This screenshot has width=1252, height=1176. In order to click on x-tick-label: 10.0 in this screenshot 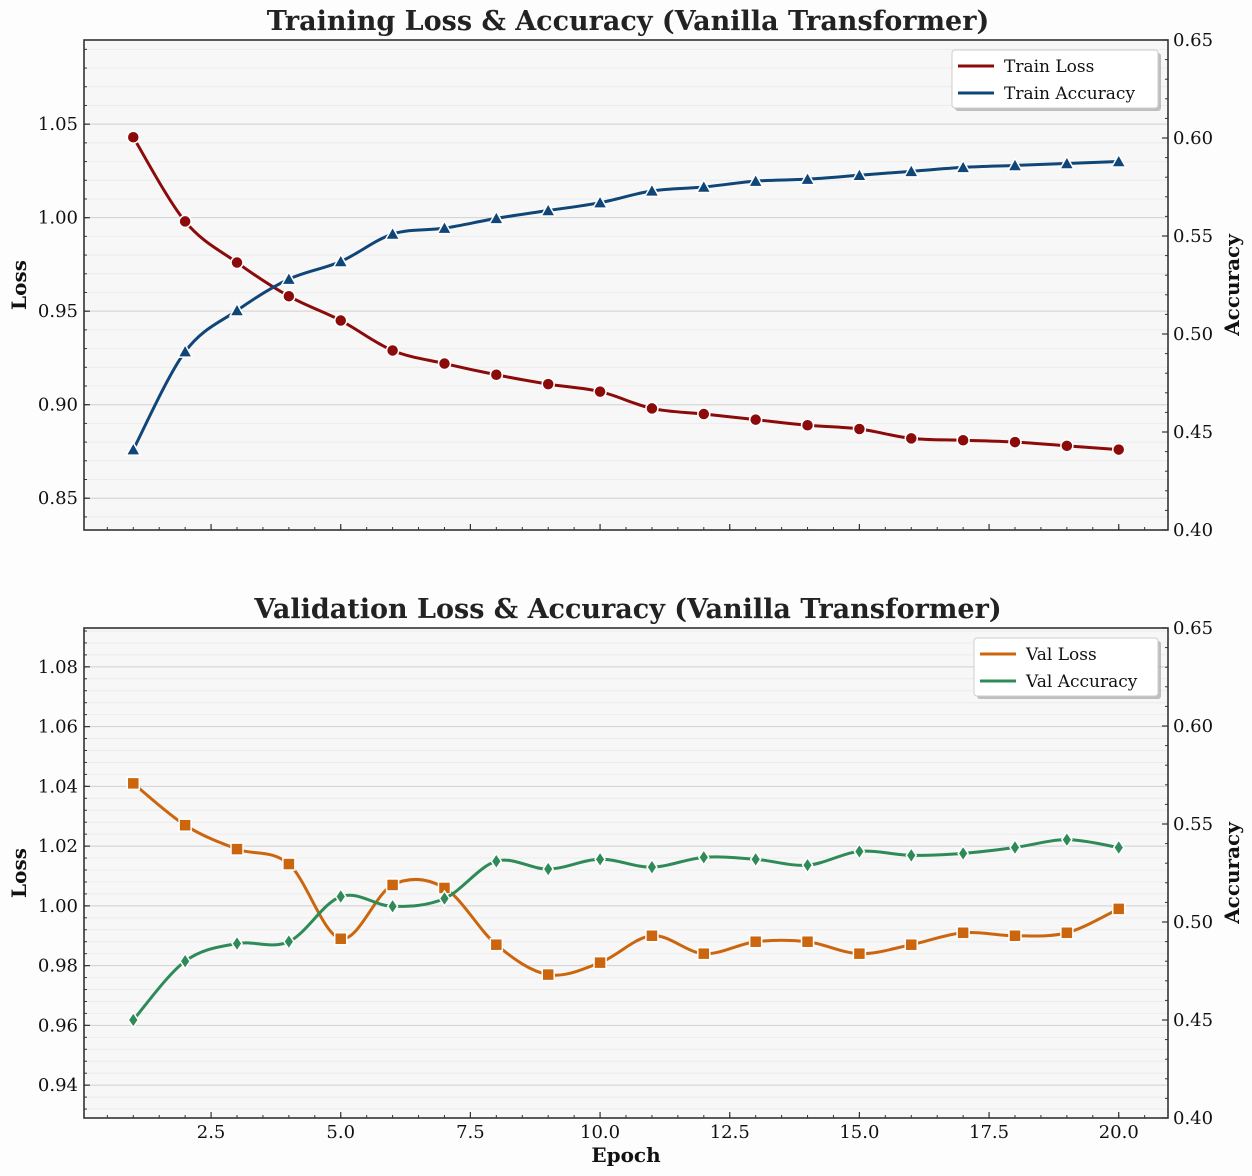, I will do `click(600, 1132)`.